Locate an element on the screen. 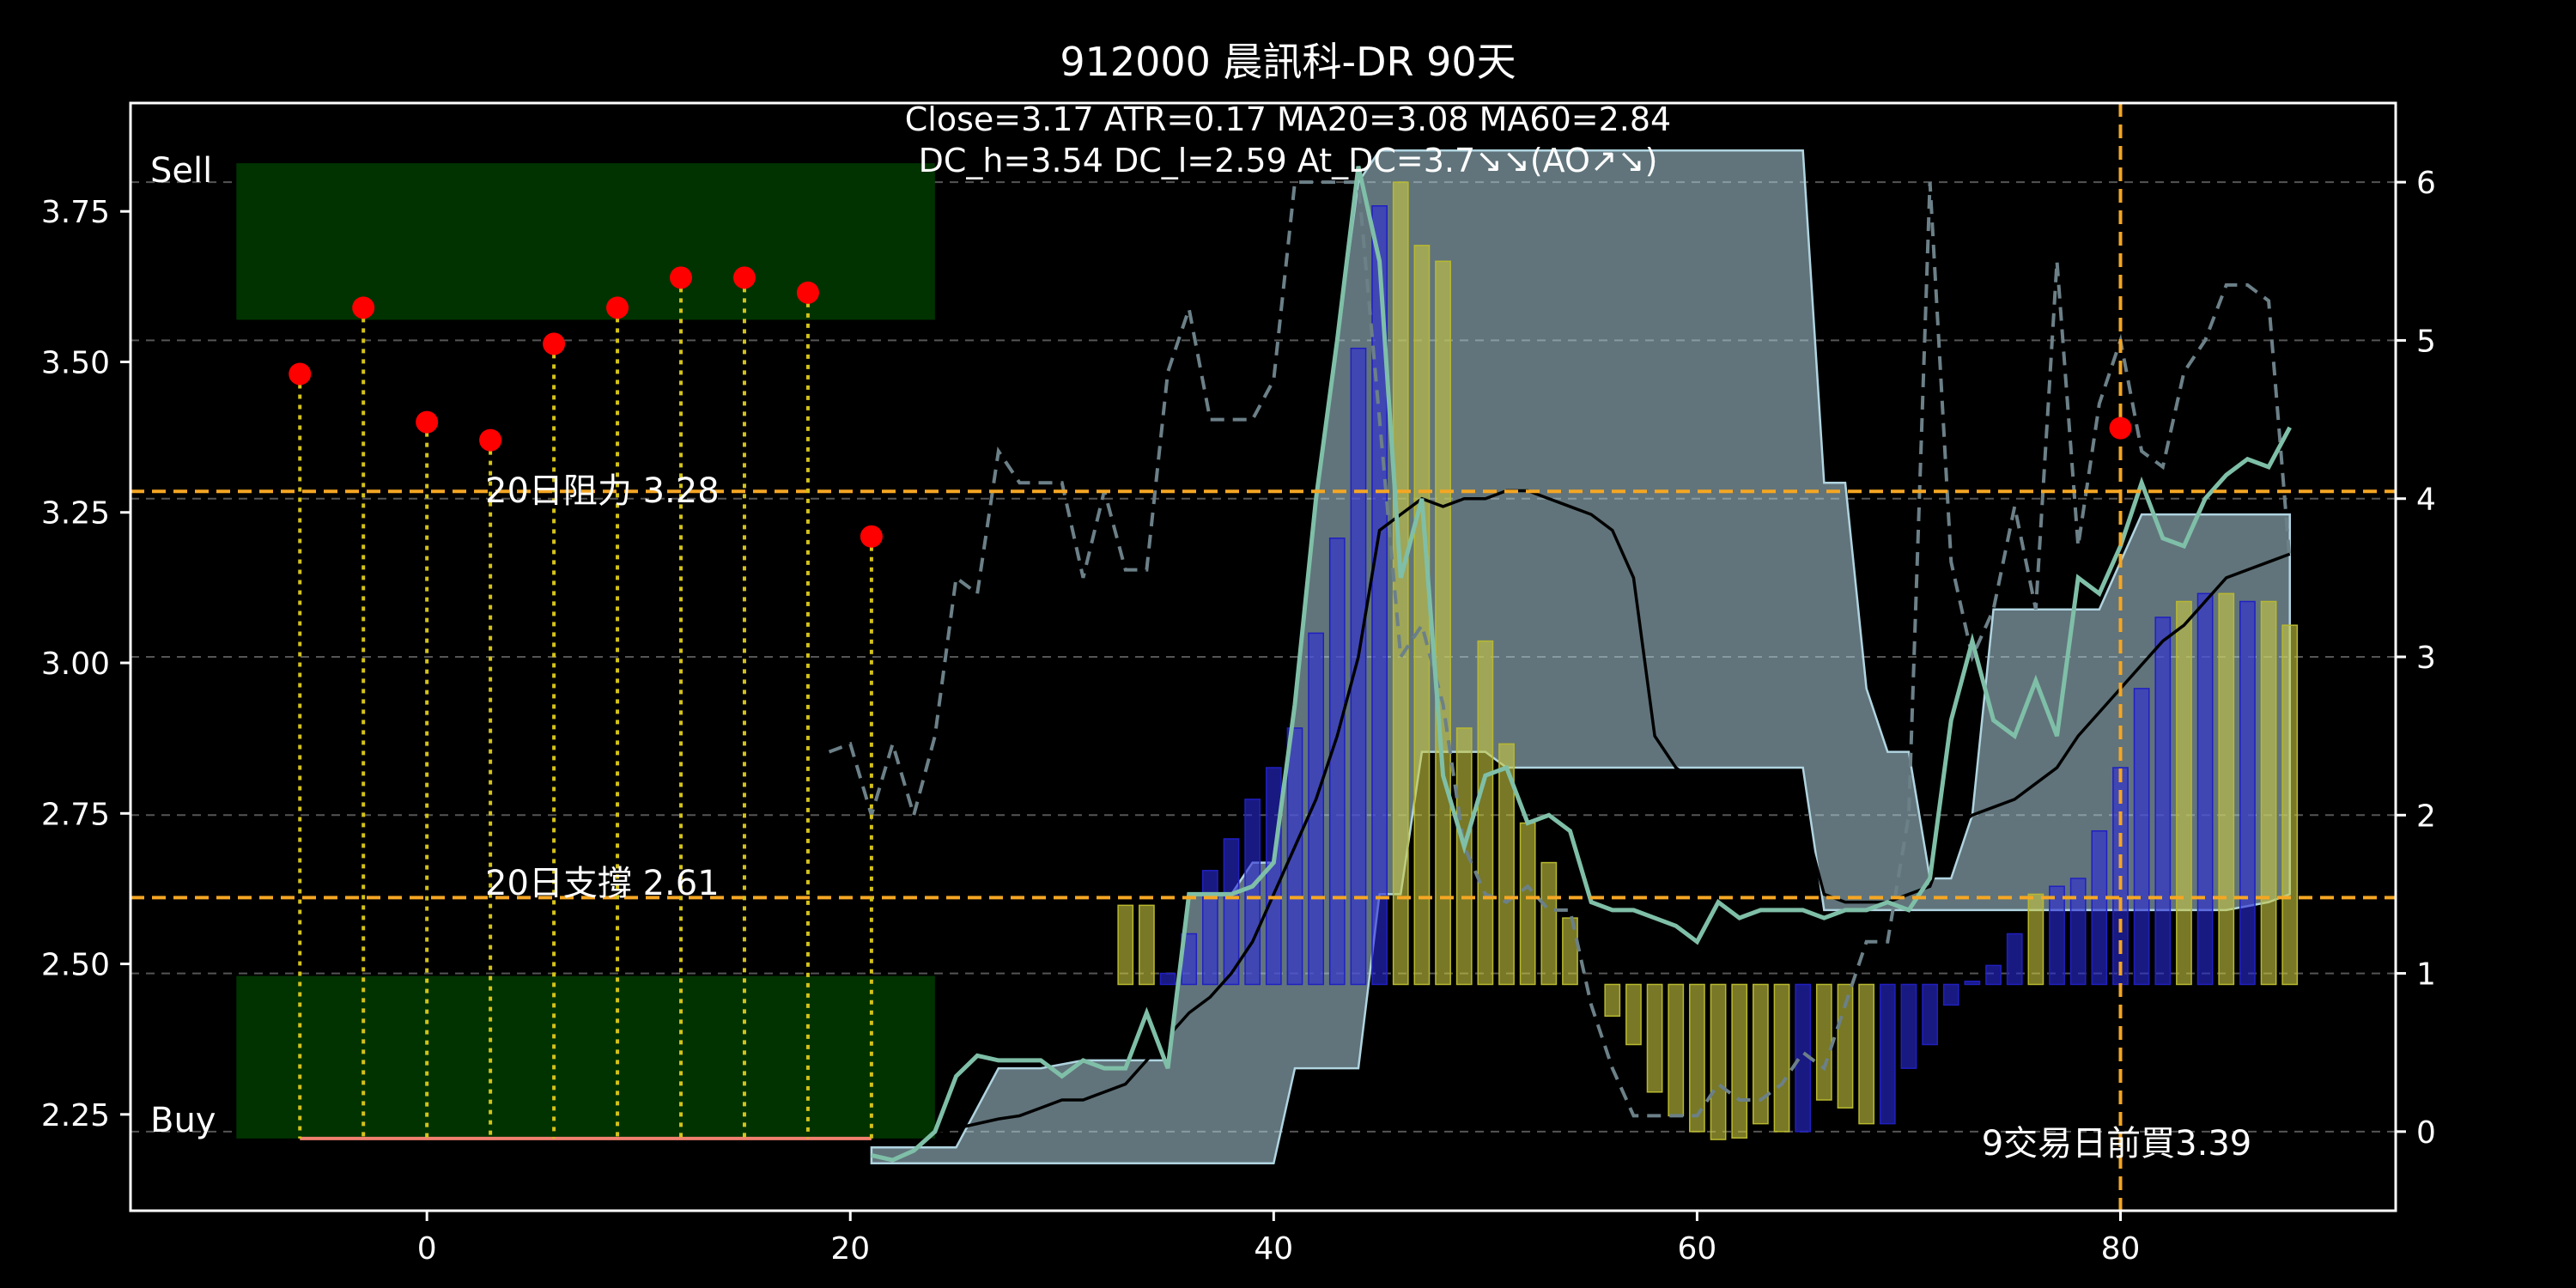 Image resolution: width=2576 pixels, height=1288 pixels. chart-subtitle-line-1: Close=3.17 ATR=0.17 MA20=3.08 MA60=2.84 is located at coordinates (1288, 119).